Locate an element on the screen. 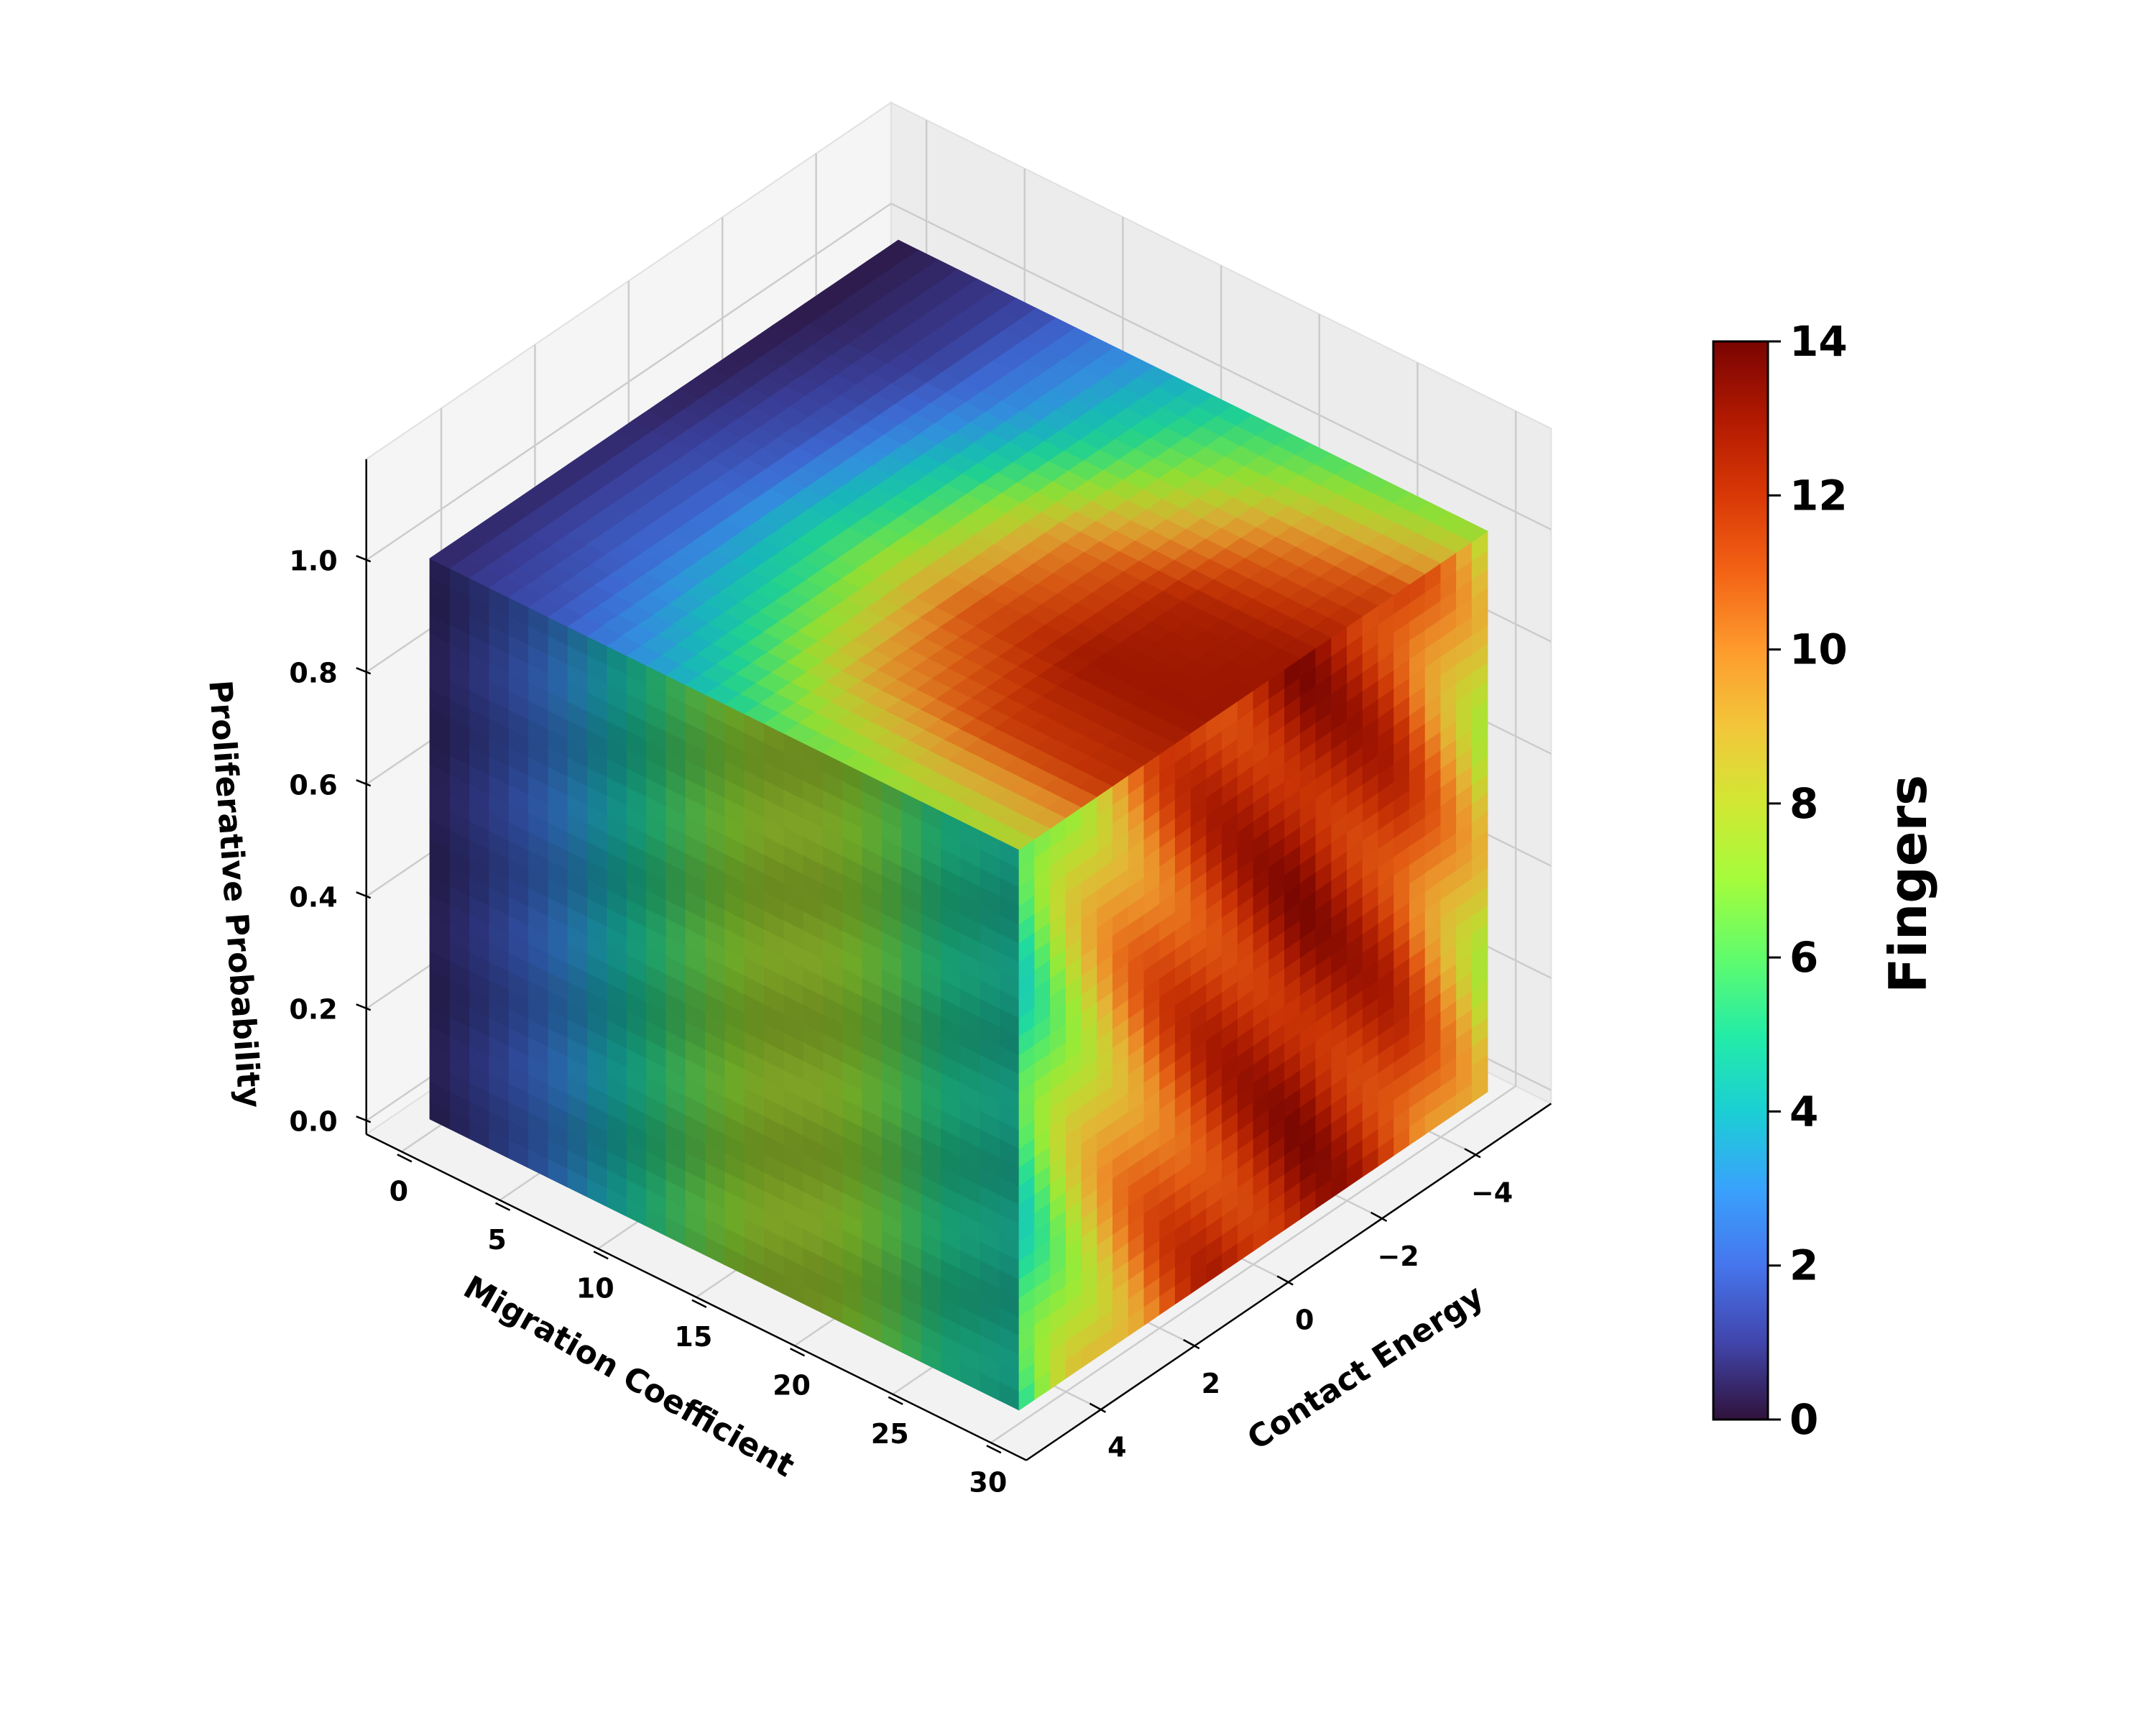  colorbar-tick-label: 14 is located at coordinates (1818, 341).